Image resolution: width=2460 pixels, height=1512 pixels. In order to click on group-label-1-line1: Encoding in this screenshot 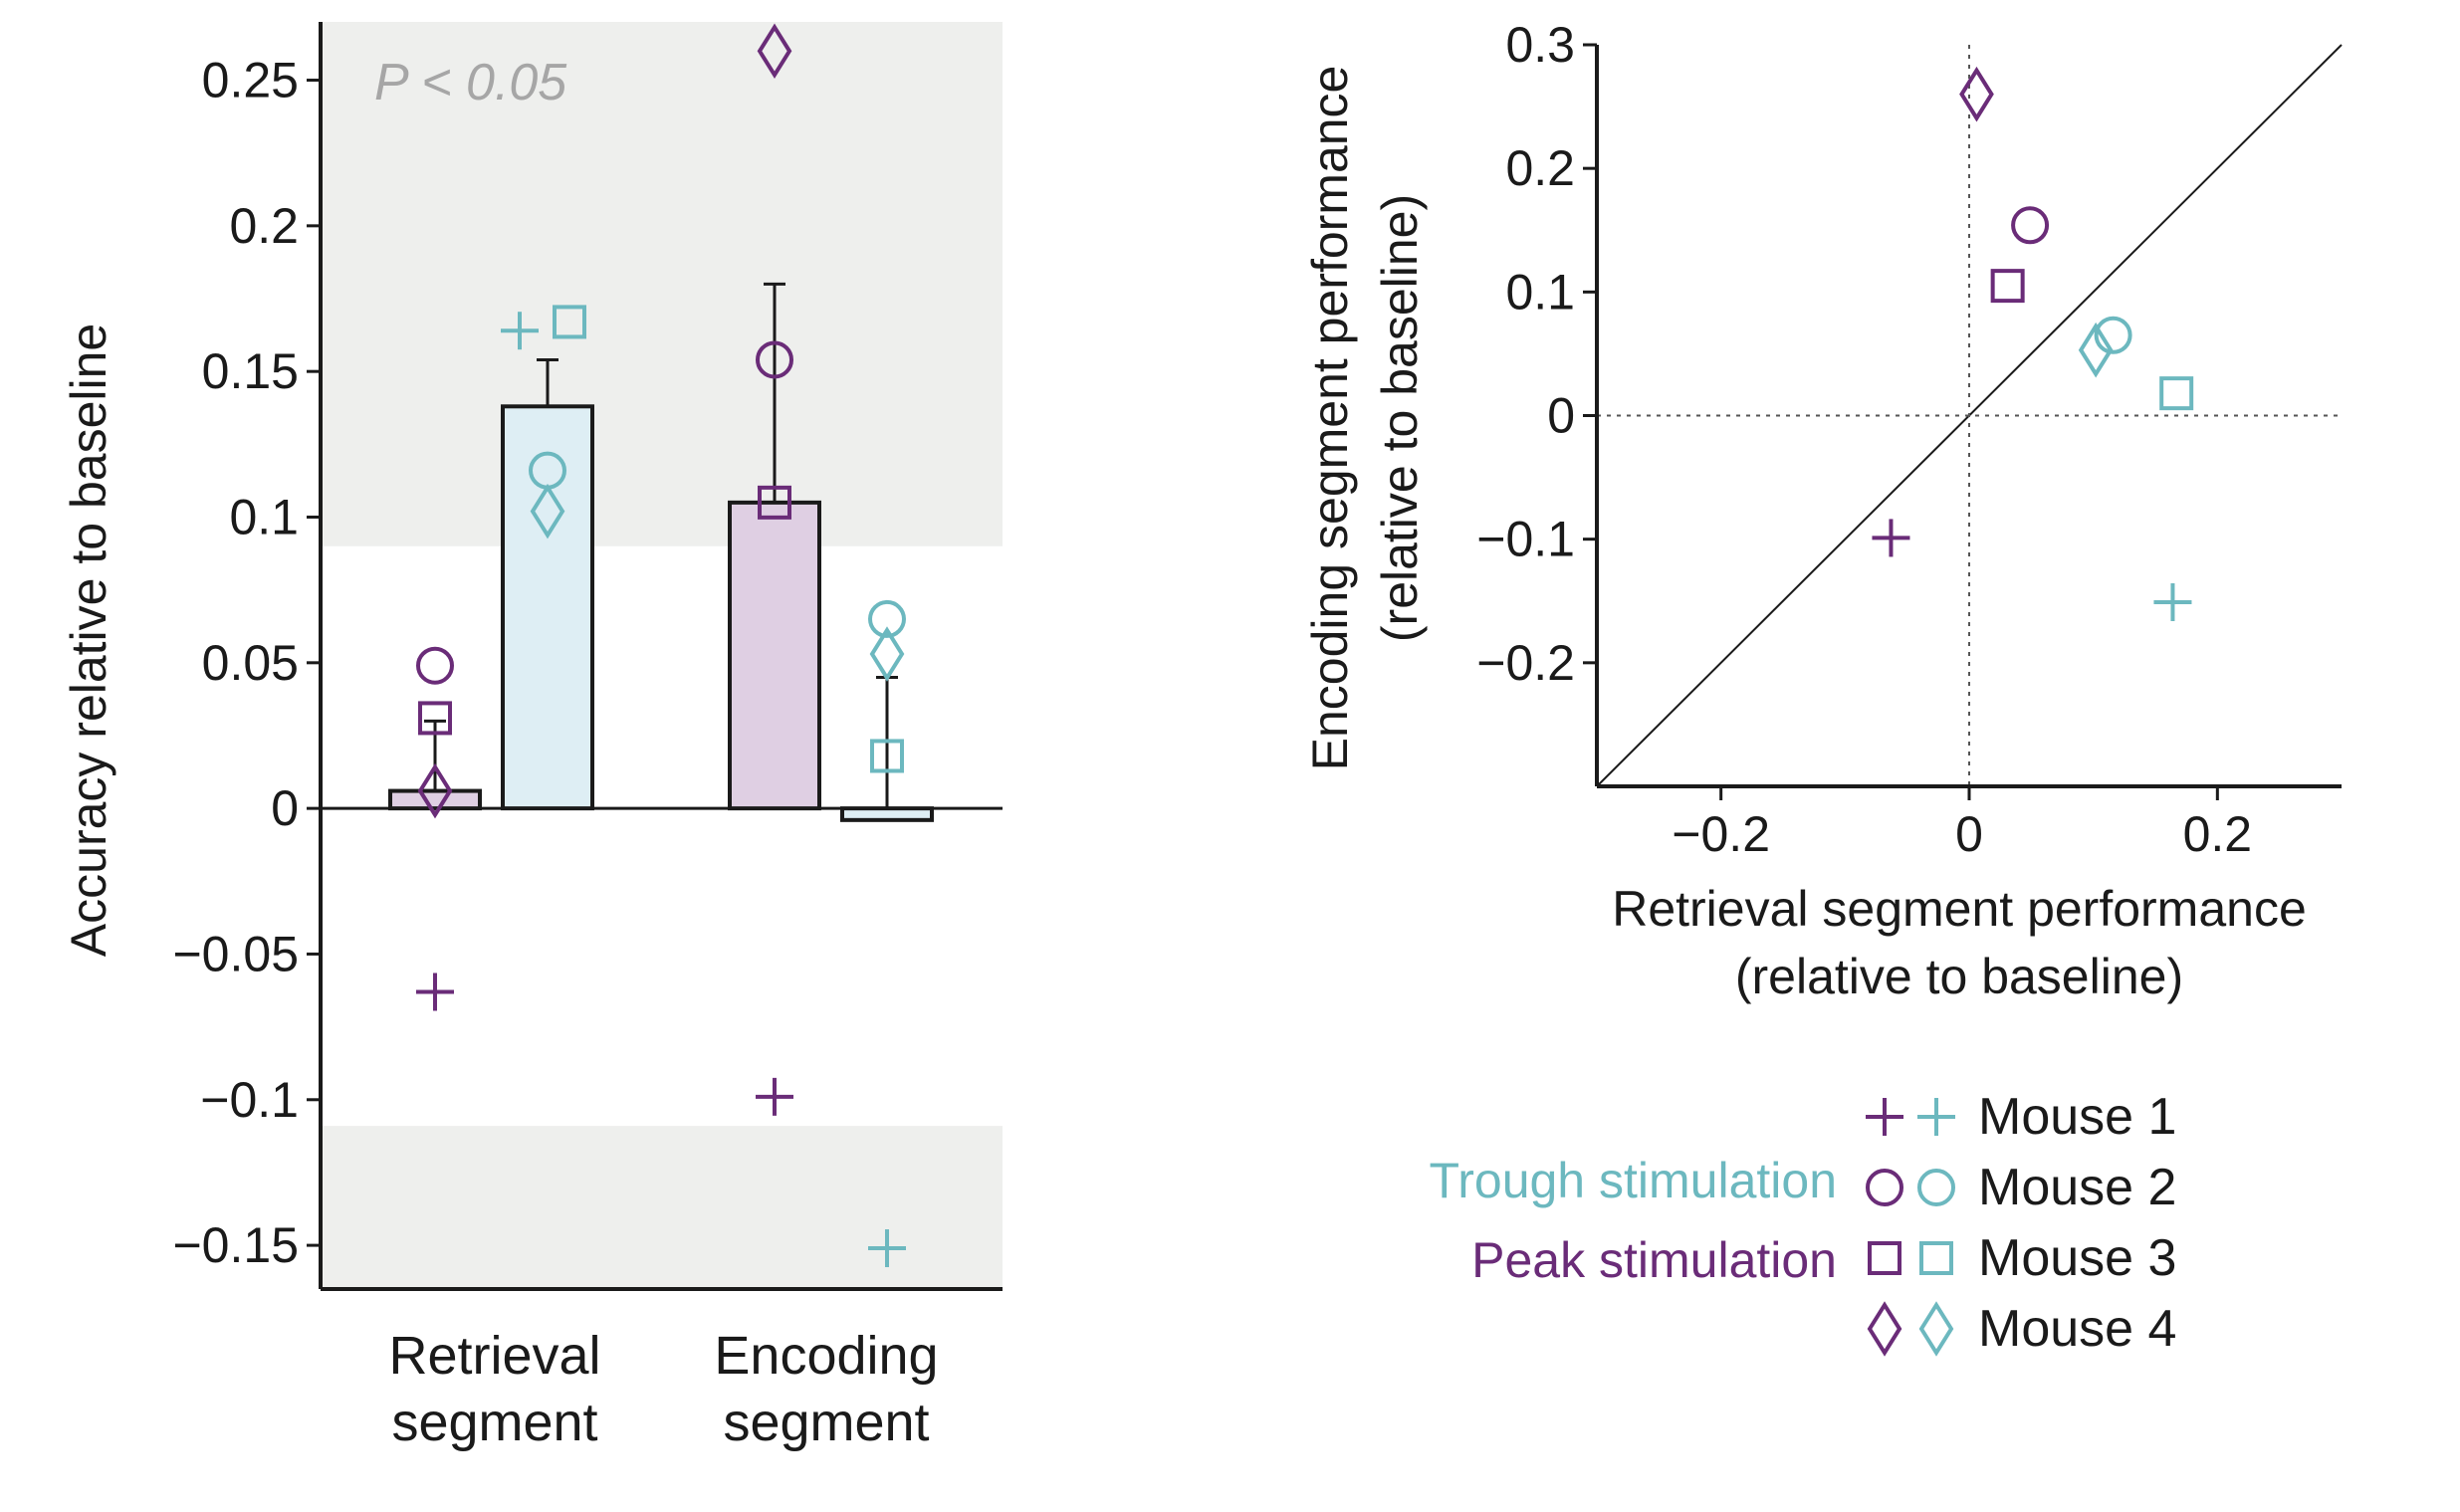, I will do `click(826, 1356)`.